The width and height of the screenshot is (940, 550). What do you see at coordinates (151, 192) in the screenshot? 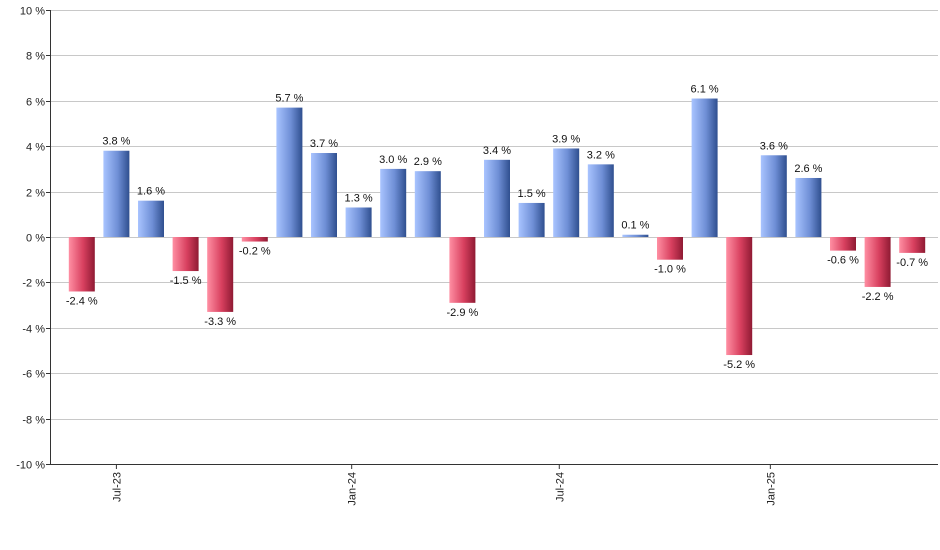
I see `data-label: 1.6 %` at bounding box center [151, 192].